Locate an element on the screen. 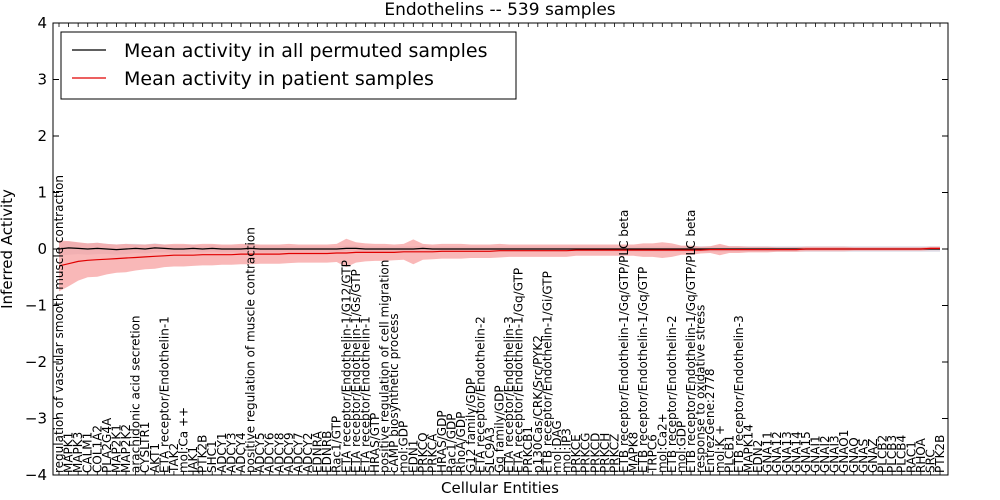 Image resolution: width=1000 pixels, height=500 pixels. entity-label: GNA13 is located at coordinates (787, 452).